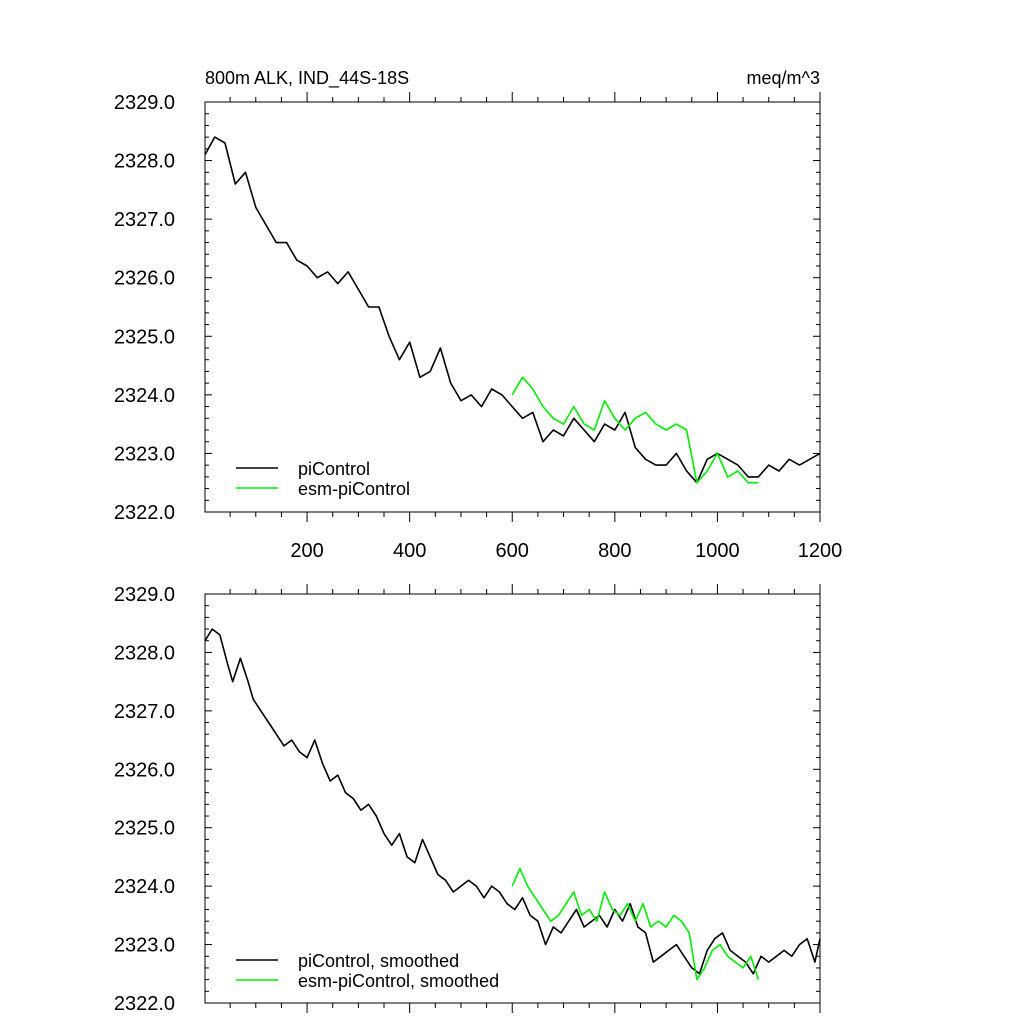  Describe the element at coordinates (378, 961) in the screenshot. I see `legend-label: piControl, smoothed` at that location.